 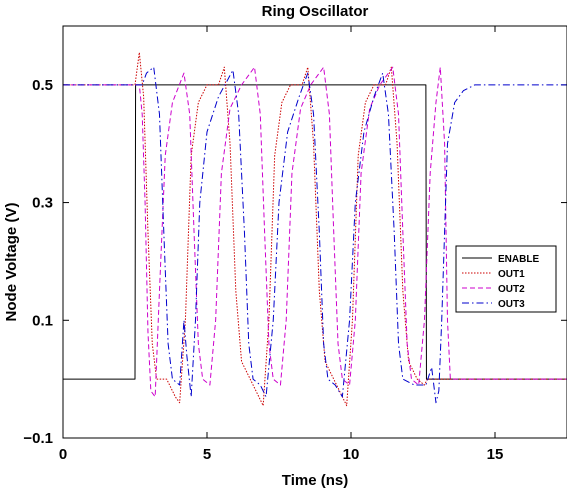 I want to click on x-tick-label: 15, so click(x=495, y=454).